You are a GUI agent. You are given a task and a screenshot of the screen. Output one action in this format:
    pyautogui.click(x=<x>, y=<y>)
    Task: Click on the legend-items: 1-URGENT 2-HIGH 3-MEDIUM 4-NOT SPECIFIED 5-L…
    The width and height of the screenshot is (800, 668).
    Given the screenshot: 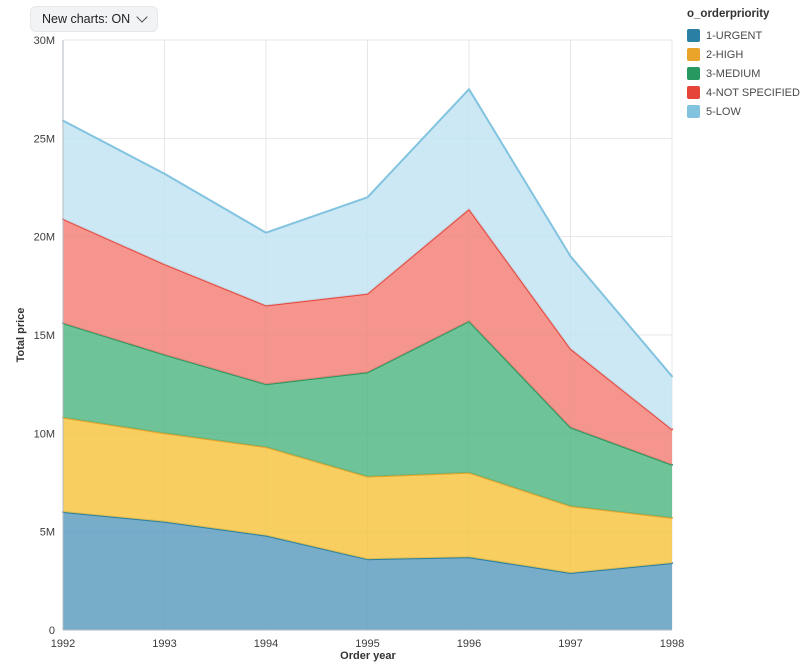 What is the action you would take?
    pyautogui.click(x=743, y=73)
    